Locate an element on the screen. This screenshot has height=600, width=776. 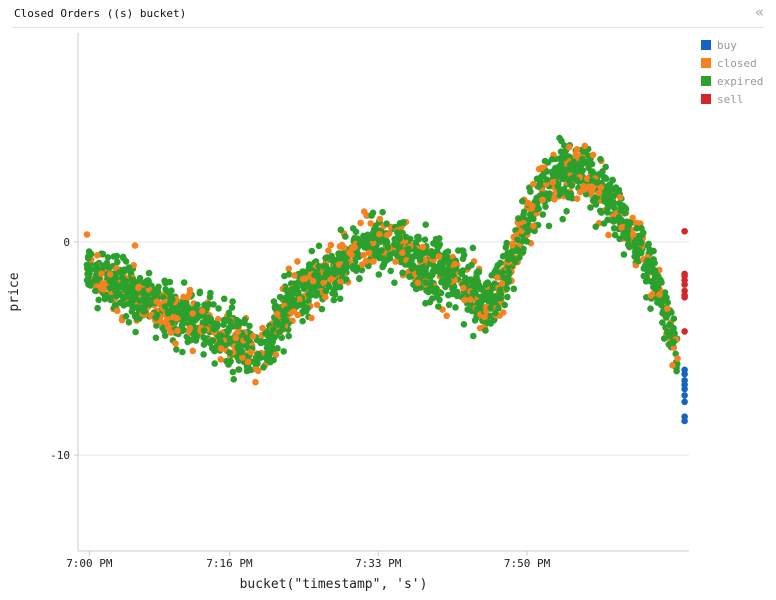
legend-item-expired: expired is located at coordinates (732, 81).